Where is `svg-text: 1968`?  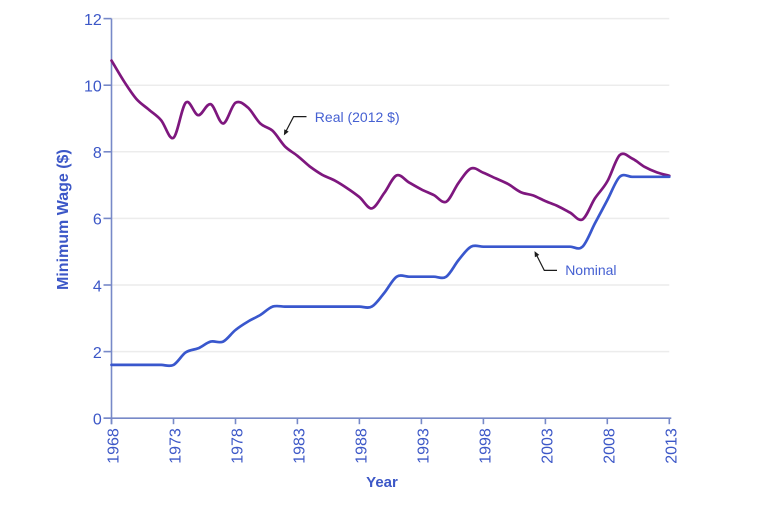
svg-text: 1968 is located at coordinates (114, 446).